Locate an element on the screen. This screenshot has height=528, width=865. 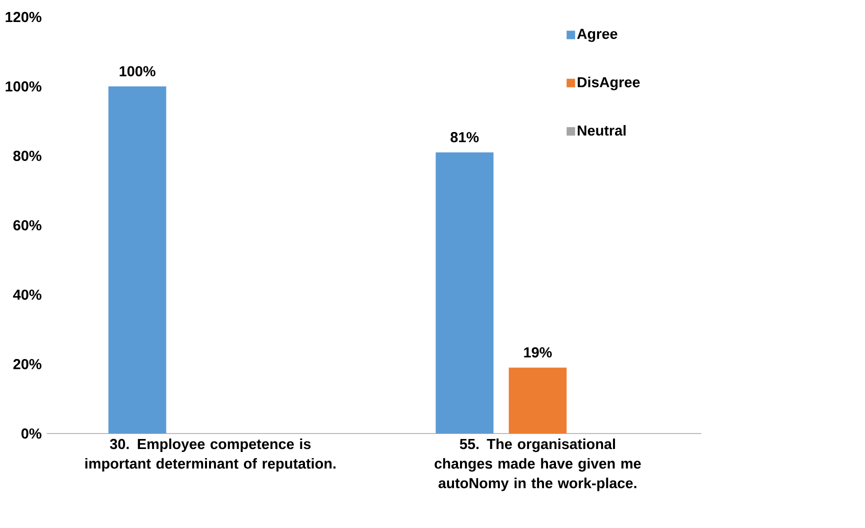
data-label: 19% is located at coordinates (538, 352).